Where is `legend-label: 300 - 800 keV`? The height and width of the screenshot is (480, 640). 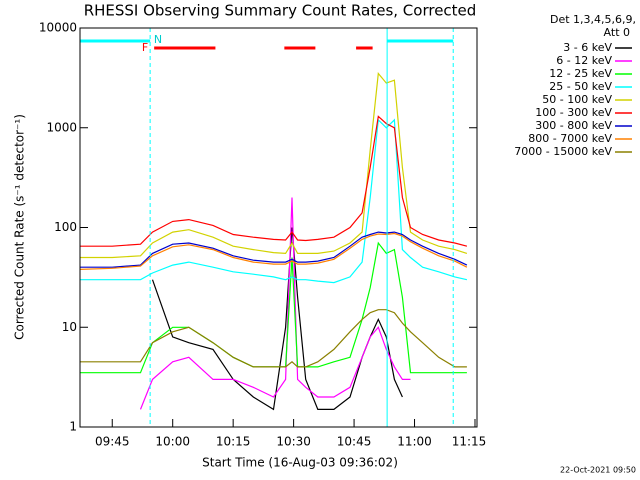 legend-label: 300 - 800 keV is located at coordinates (573, 125).